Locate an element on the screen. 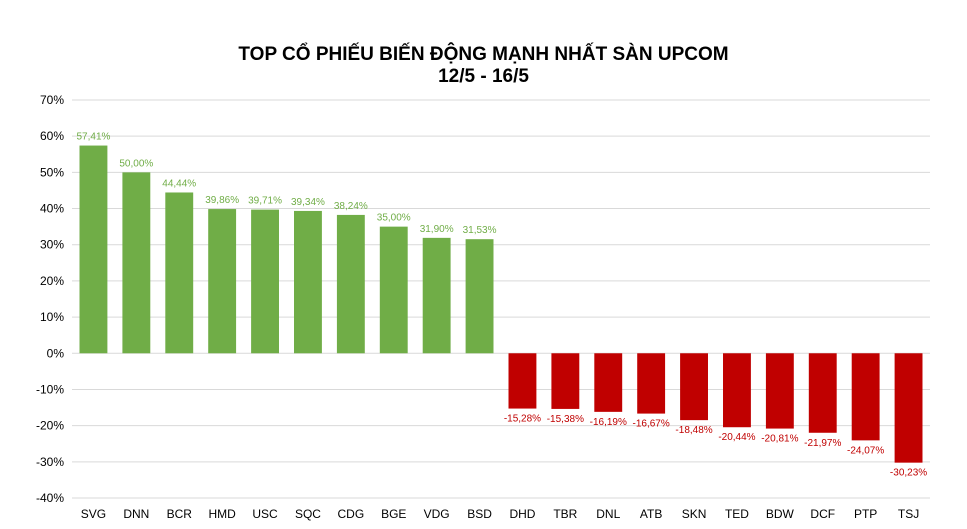 The height and width of the screenshot is (529, 967). data-label: 39,86% is located at coordinates (222, 200).